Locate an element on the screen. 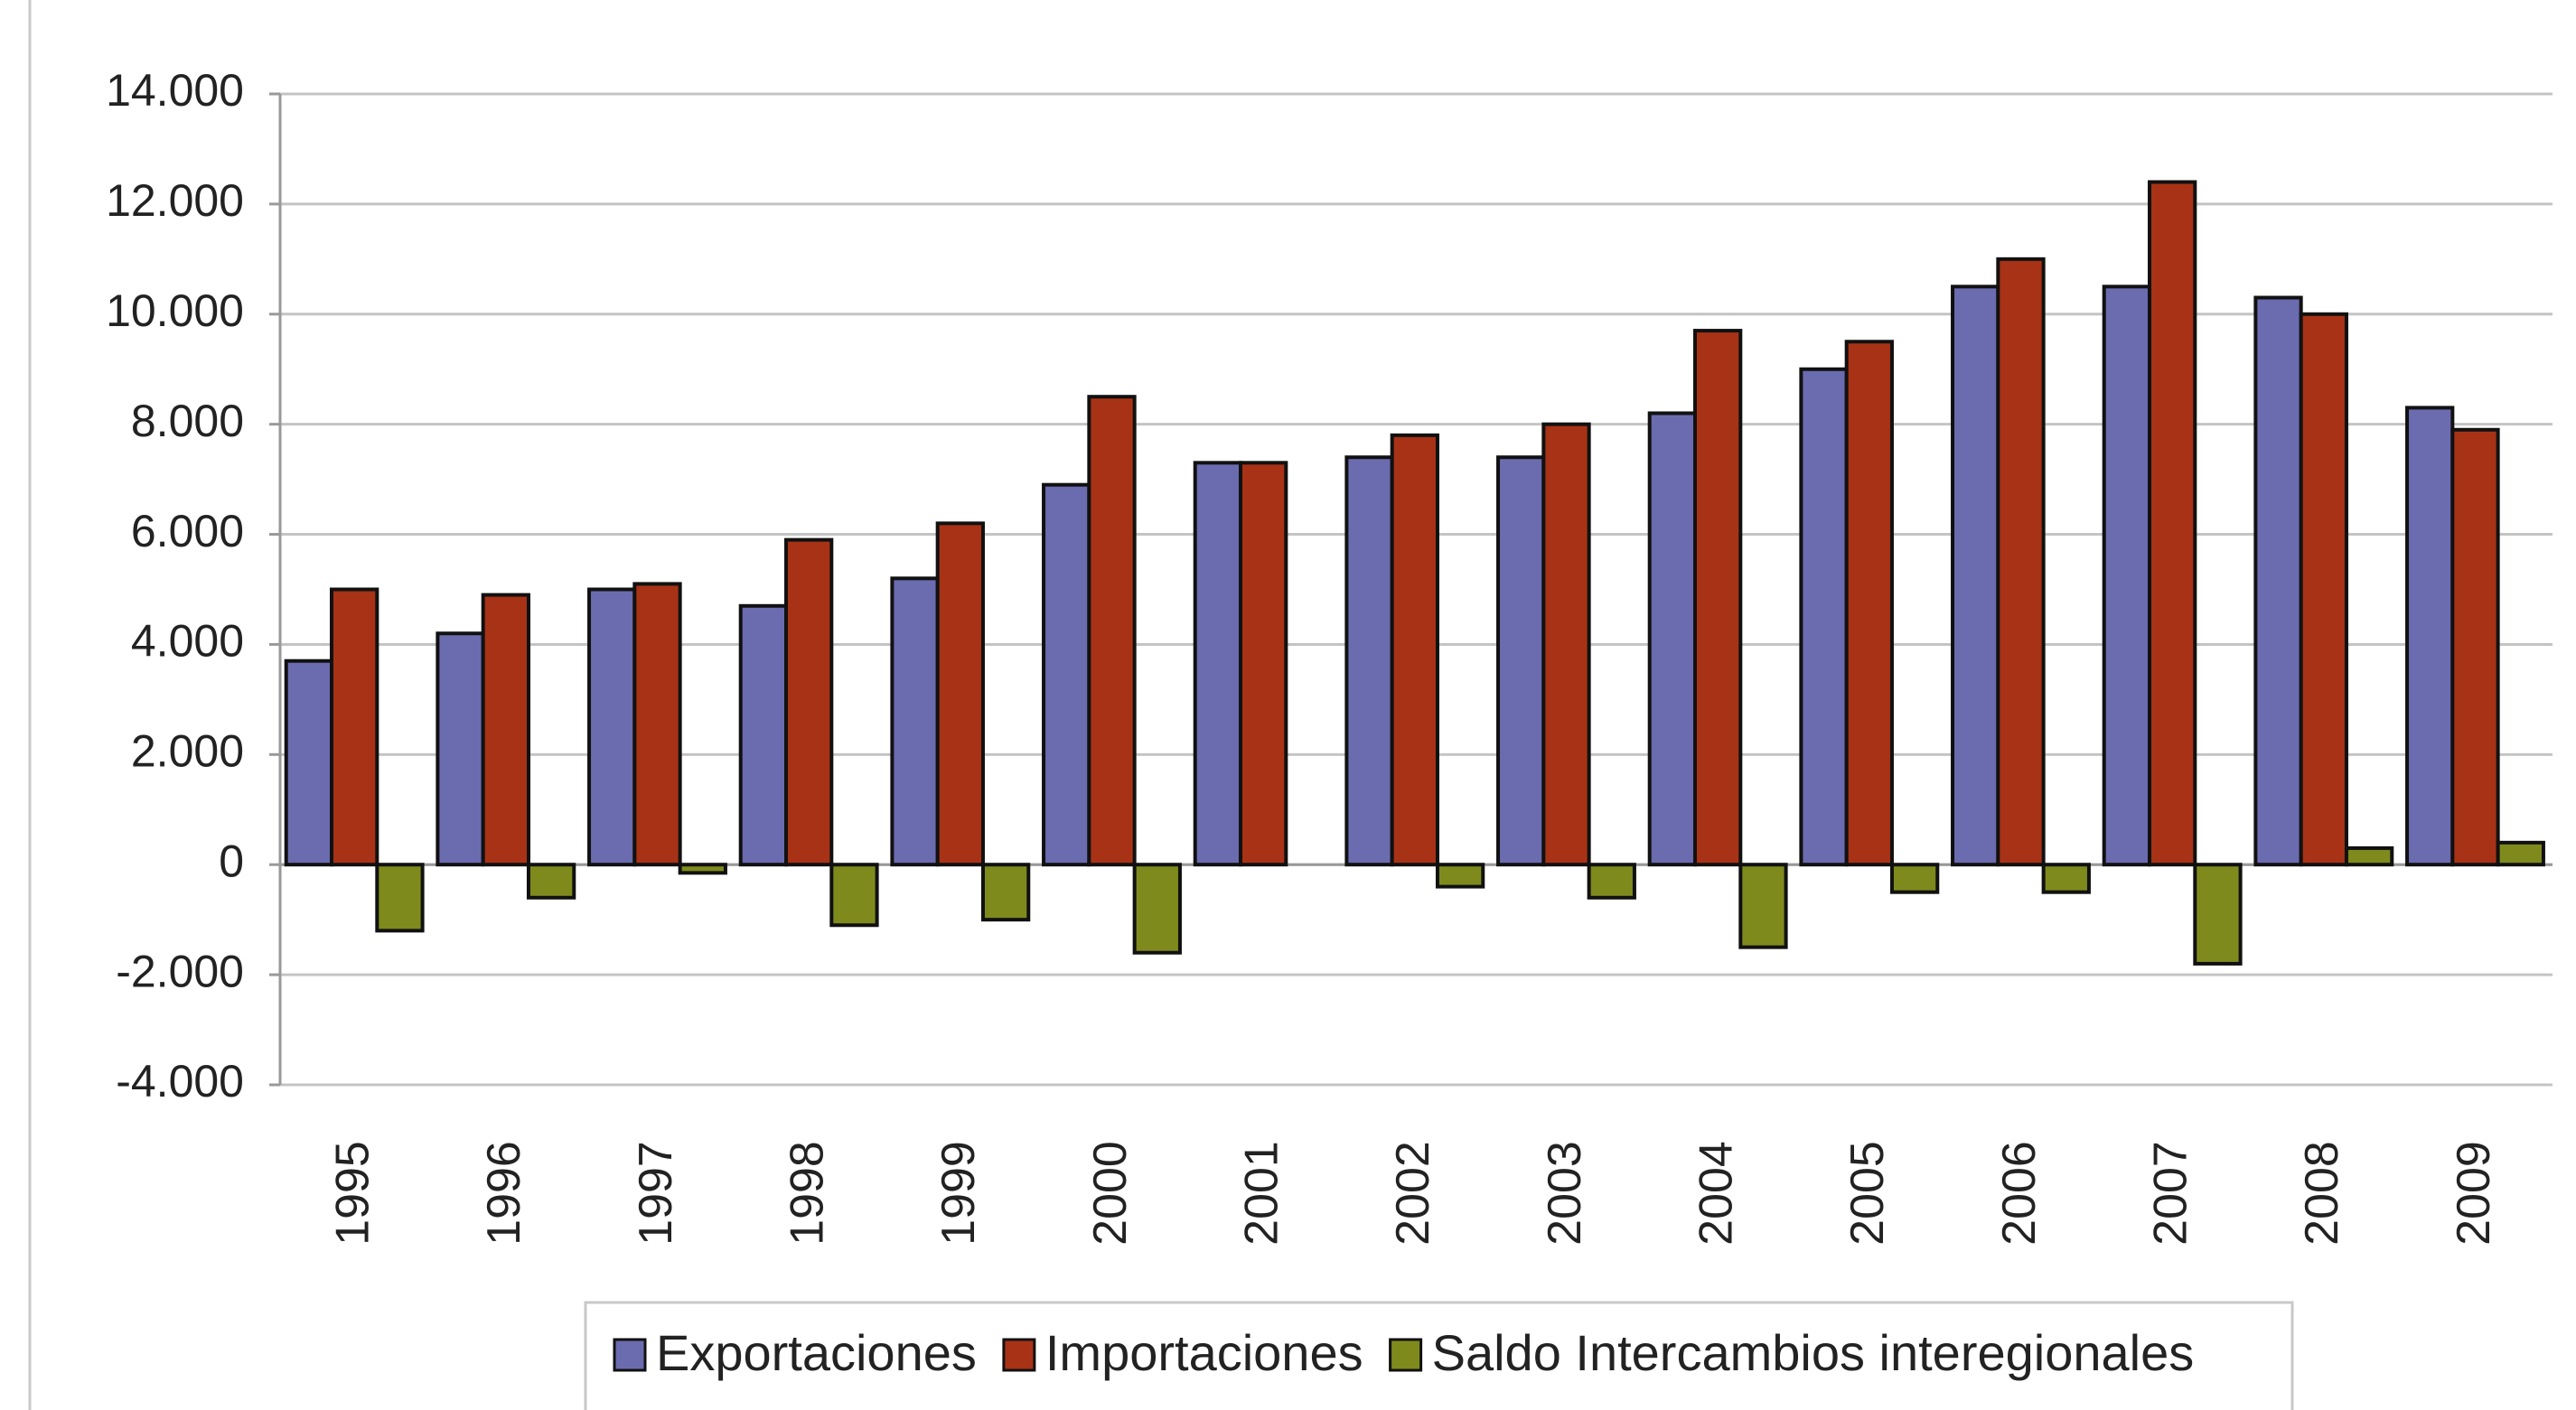  x-tick-label: 1997 is located at coordinates (656, 1193).